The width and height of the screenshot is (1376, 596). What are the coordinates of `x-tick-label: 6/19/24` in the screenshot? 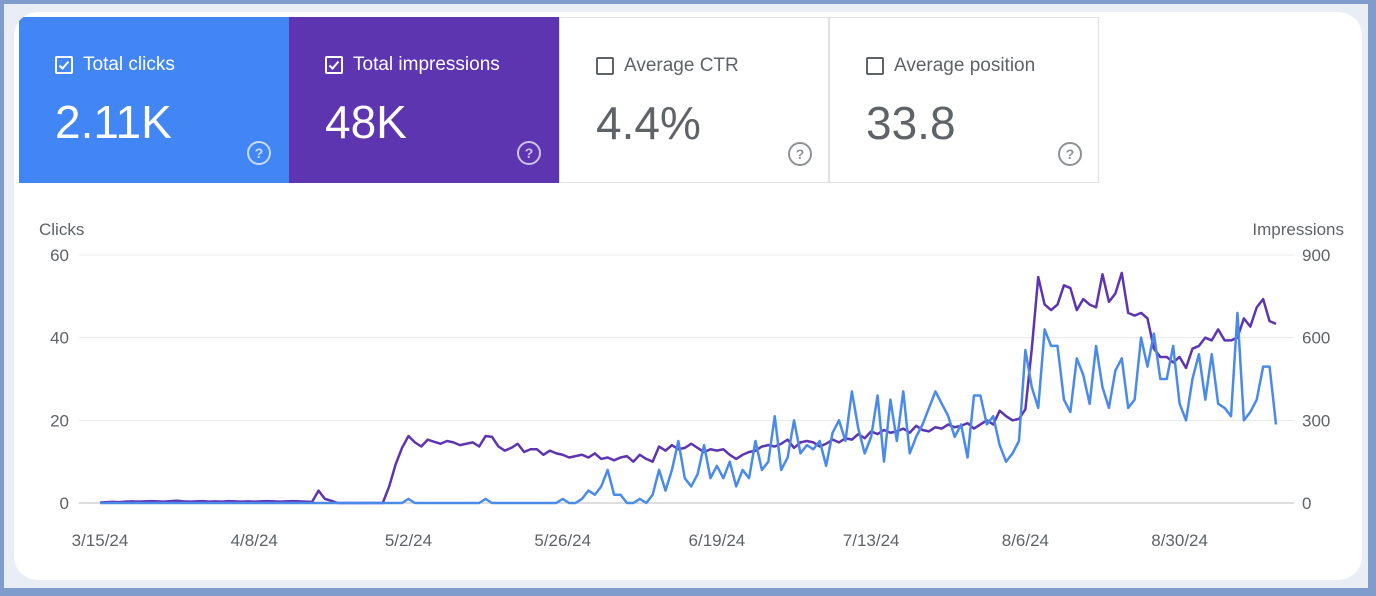 It's located at (717, 540).